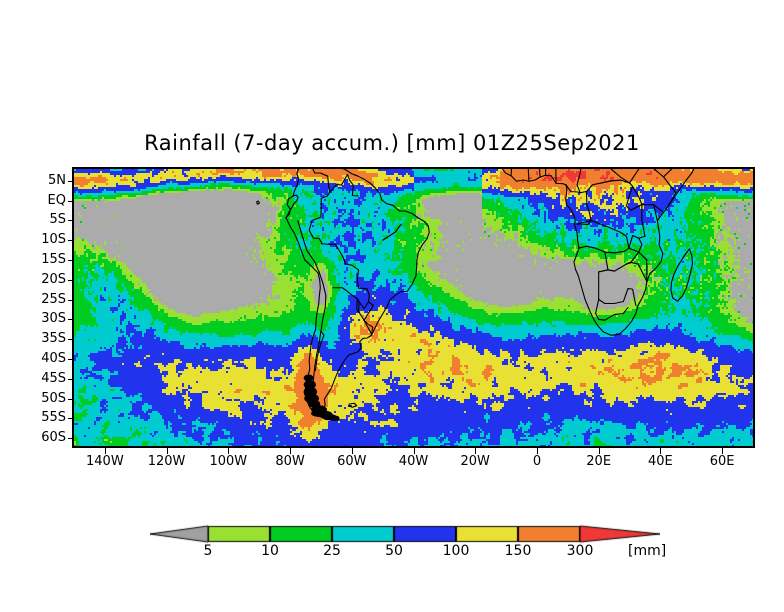 The width and height of the screenshot is (784, 612). Describe the element at coordinates (413, 461) in the screenshot. I see `x-tick-label: 40W` at that location.